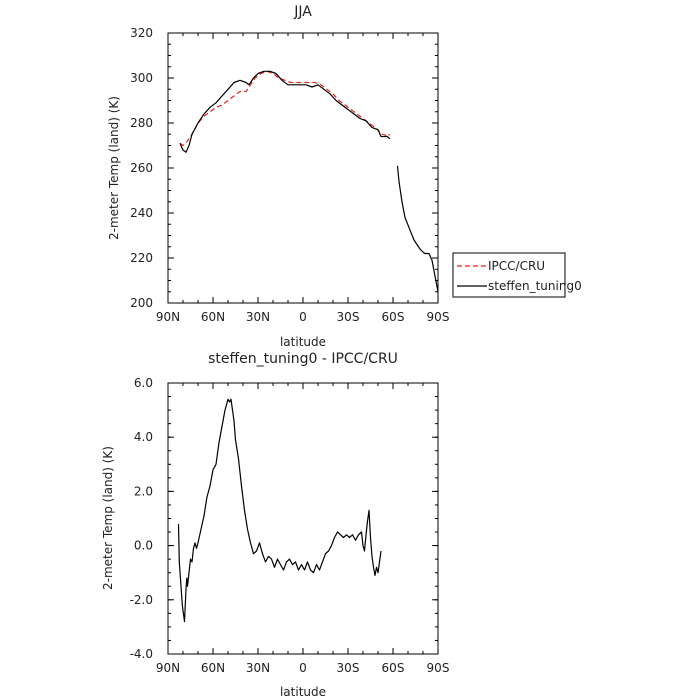 The width and height of the screenshot is (700, 700). What do you see at coordinates (141, 303) in the screenshot?
I see `y-tick-label: 200` at bounding box center [141, 303].